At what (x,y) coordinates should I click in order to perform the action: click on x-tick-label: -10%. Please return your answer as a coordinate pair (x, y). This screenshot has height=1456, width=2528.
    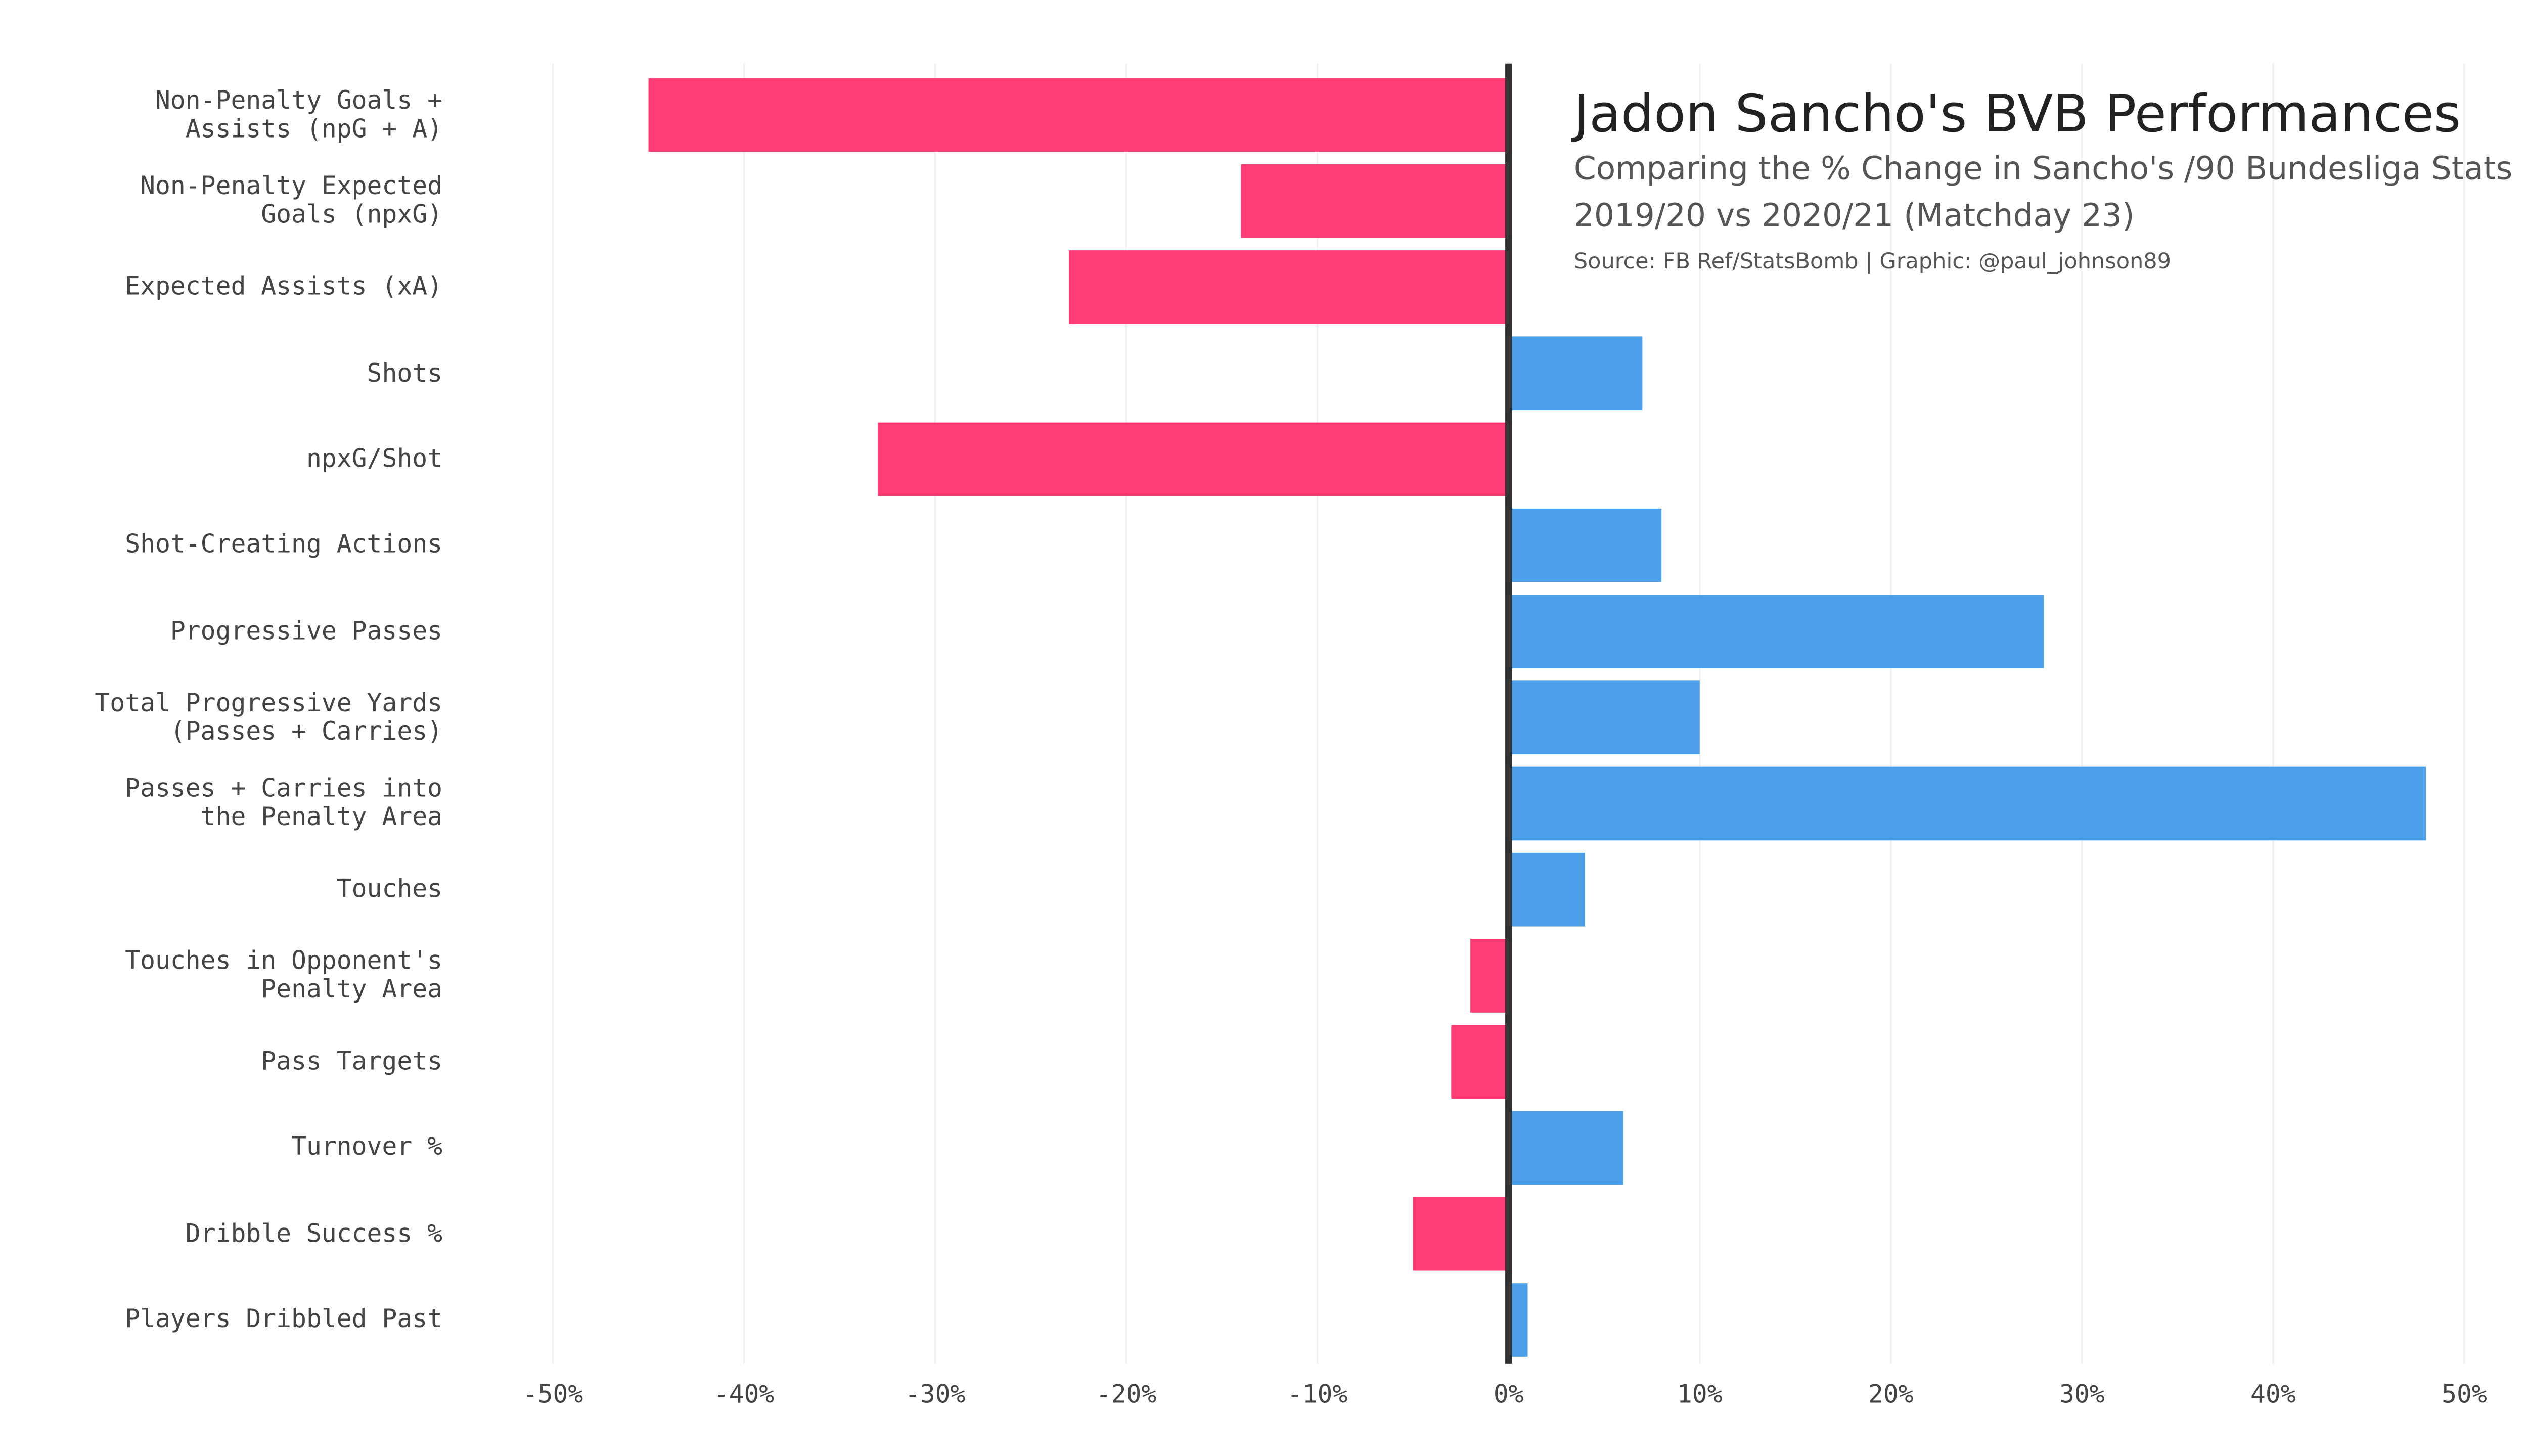
    Looking at the image, I should click on (1318, 1393).